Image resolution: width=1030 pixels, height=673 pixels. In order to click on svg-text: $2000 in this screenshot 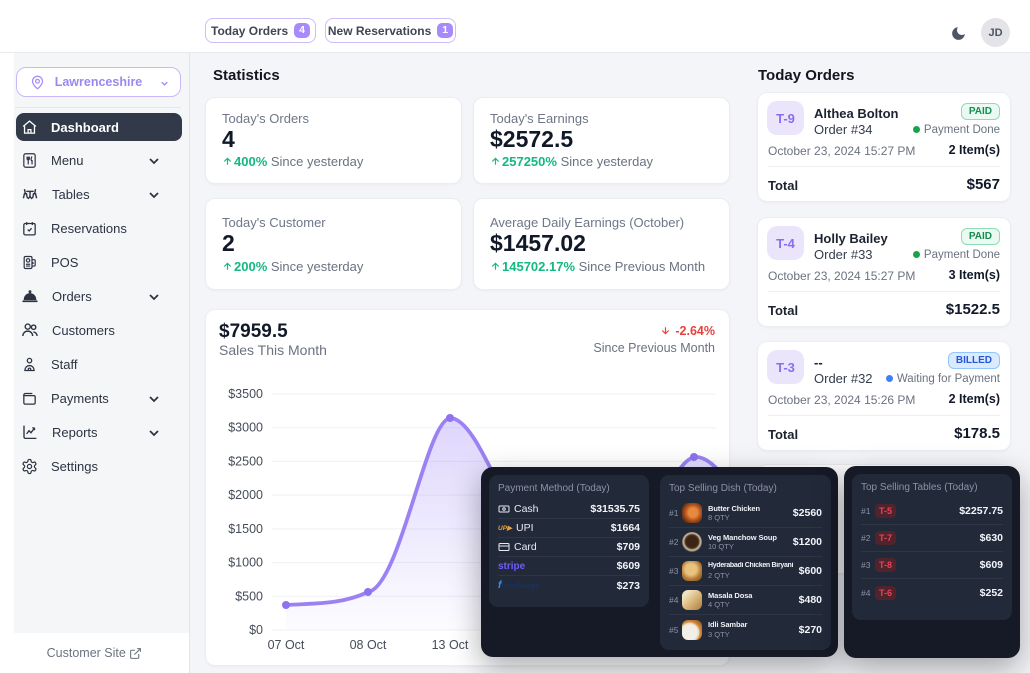, I will do `click(245, 495)`.